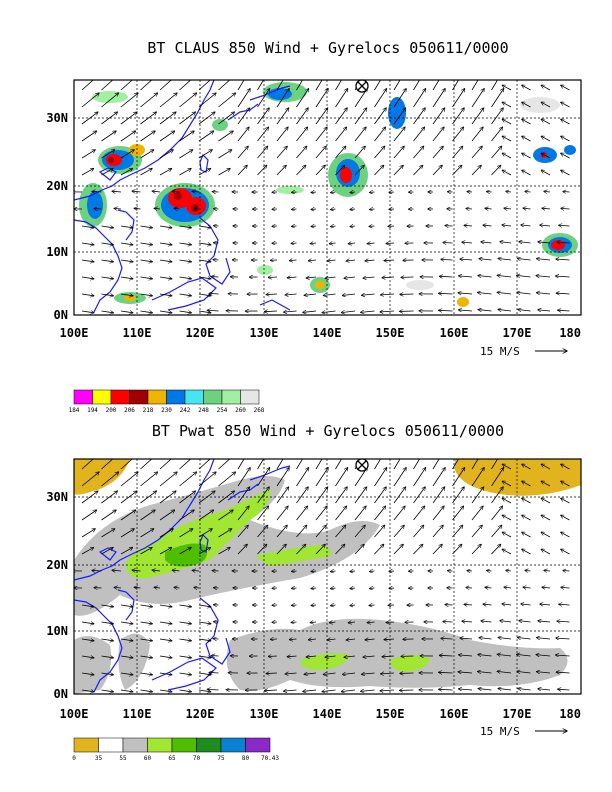 The height and width of the screenshot is (792, 612). What do you see at coordinates (222, 410) in the screenshot?
I see `colorbar-label: 254` at bounding box center [222, 410].